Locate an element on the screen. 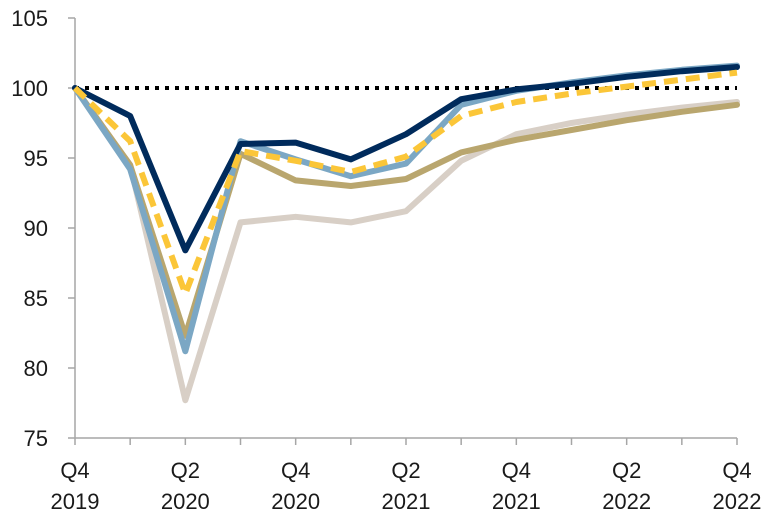  y-tick-label: 90 is located at coordinates (36, 228).